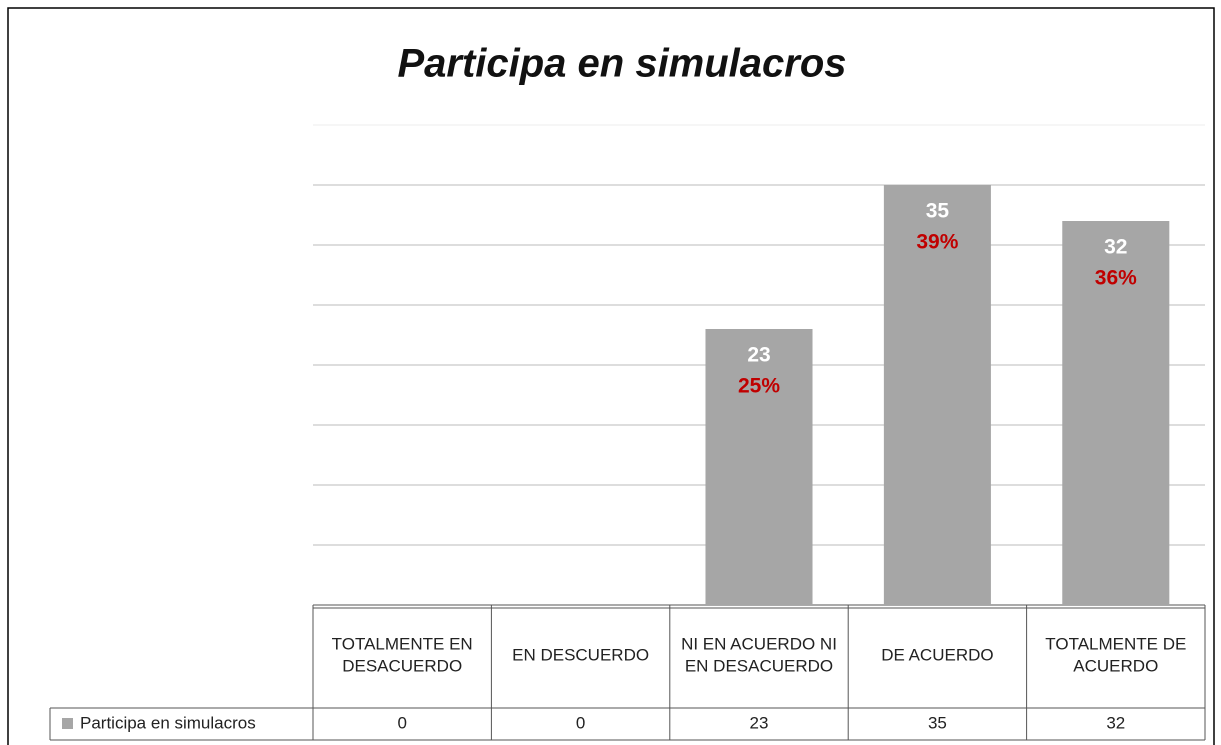 This screenshot has height=745, width=1221. Describe the element at coordinates (937, 242) in the screenshot. I see `percent-label: 39%` at that location.